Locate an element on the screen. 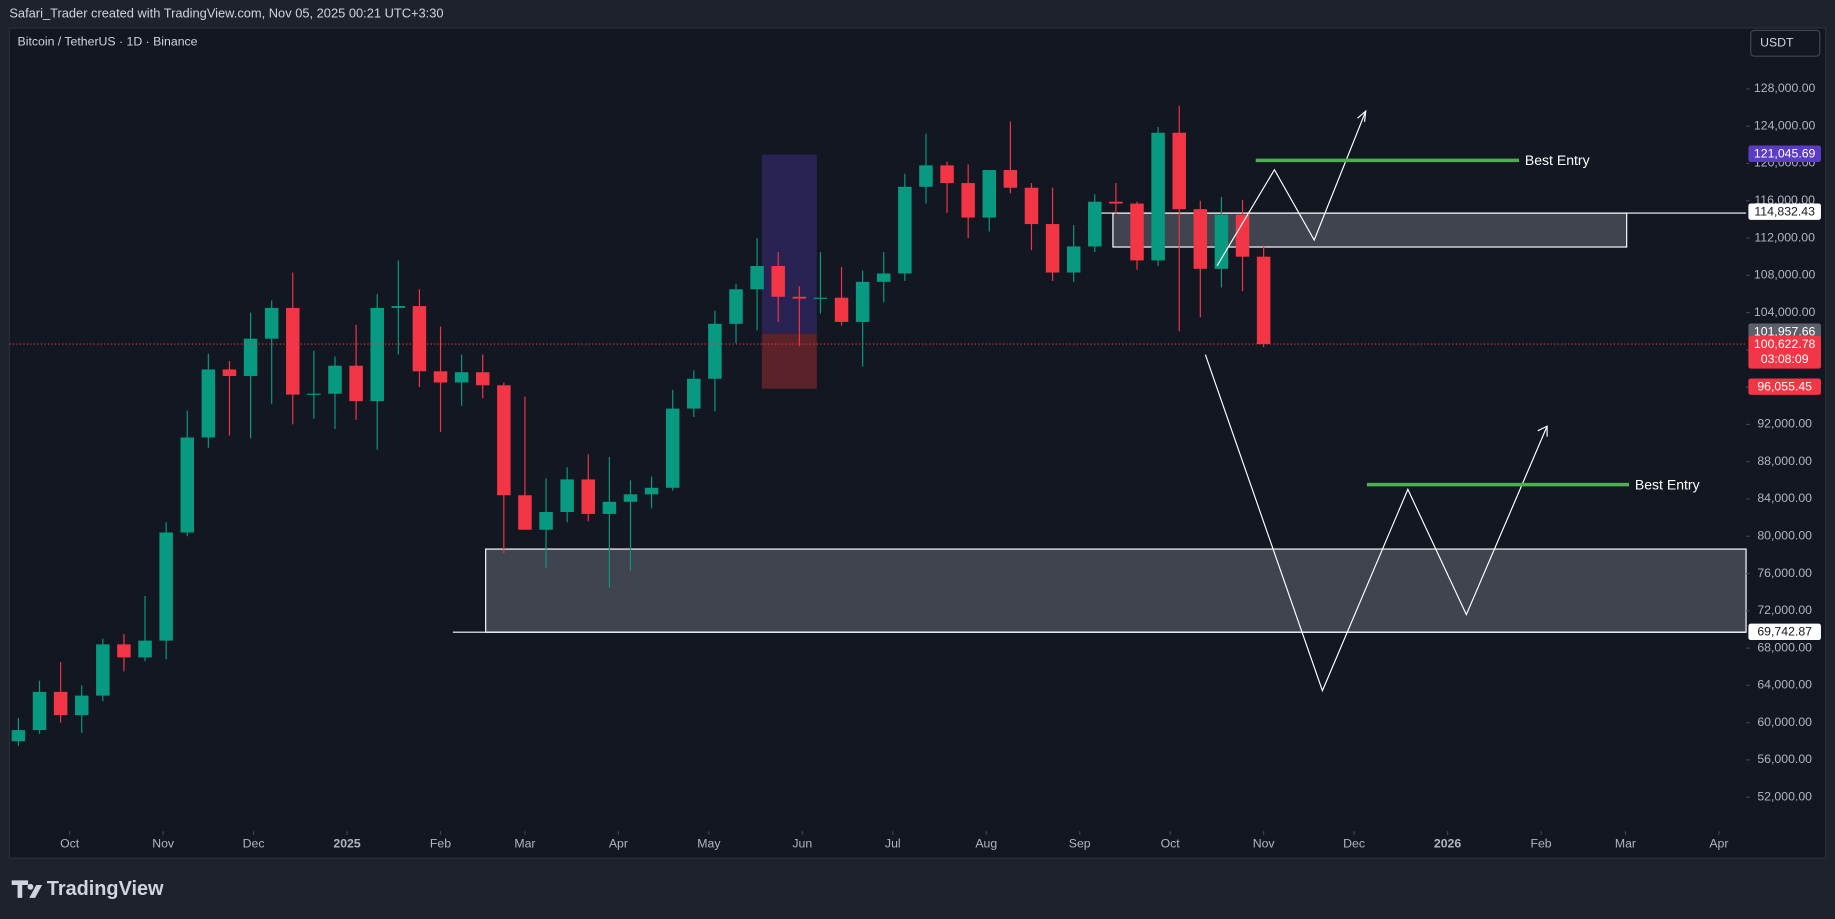  lower-zone is located at coordinates (1116, 590).